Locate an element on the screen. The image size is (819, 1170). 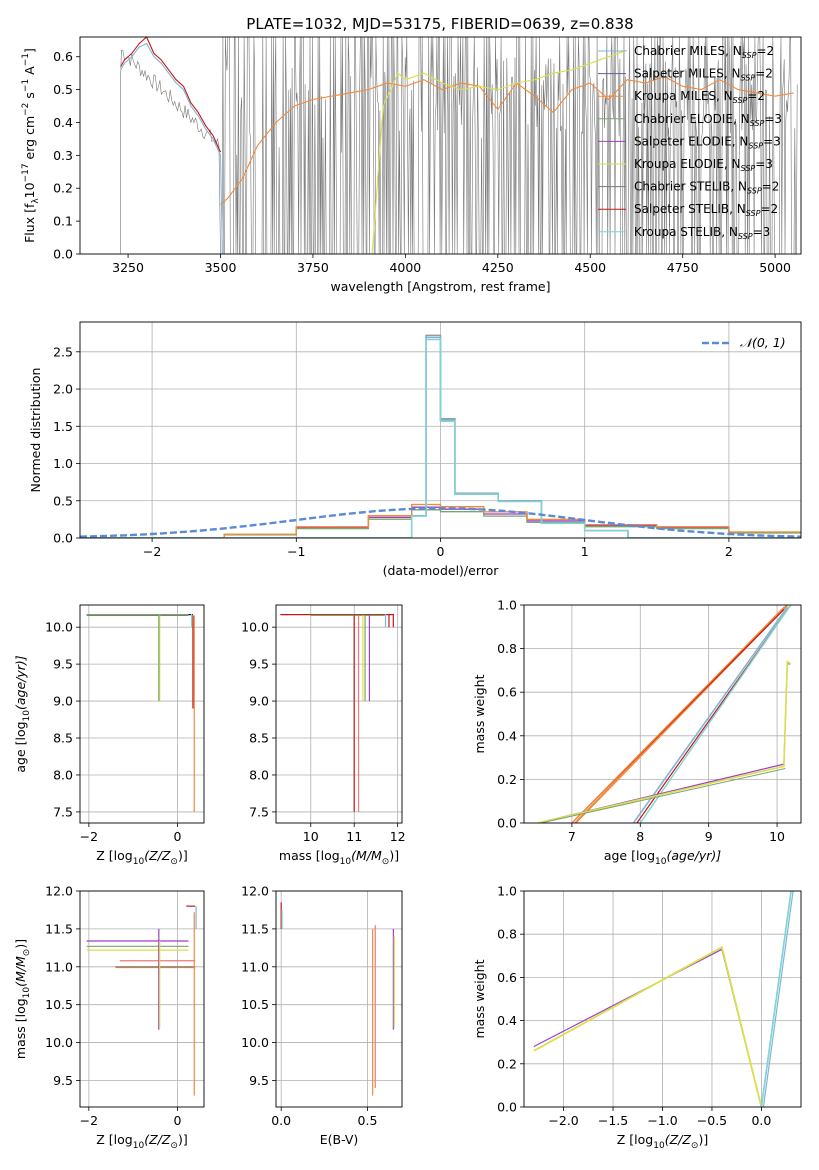
y-tick-label: 1.0 is located at coordinates (63, 463).